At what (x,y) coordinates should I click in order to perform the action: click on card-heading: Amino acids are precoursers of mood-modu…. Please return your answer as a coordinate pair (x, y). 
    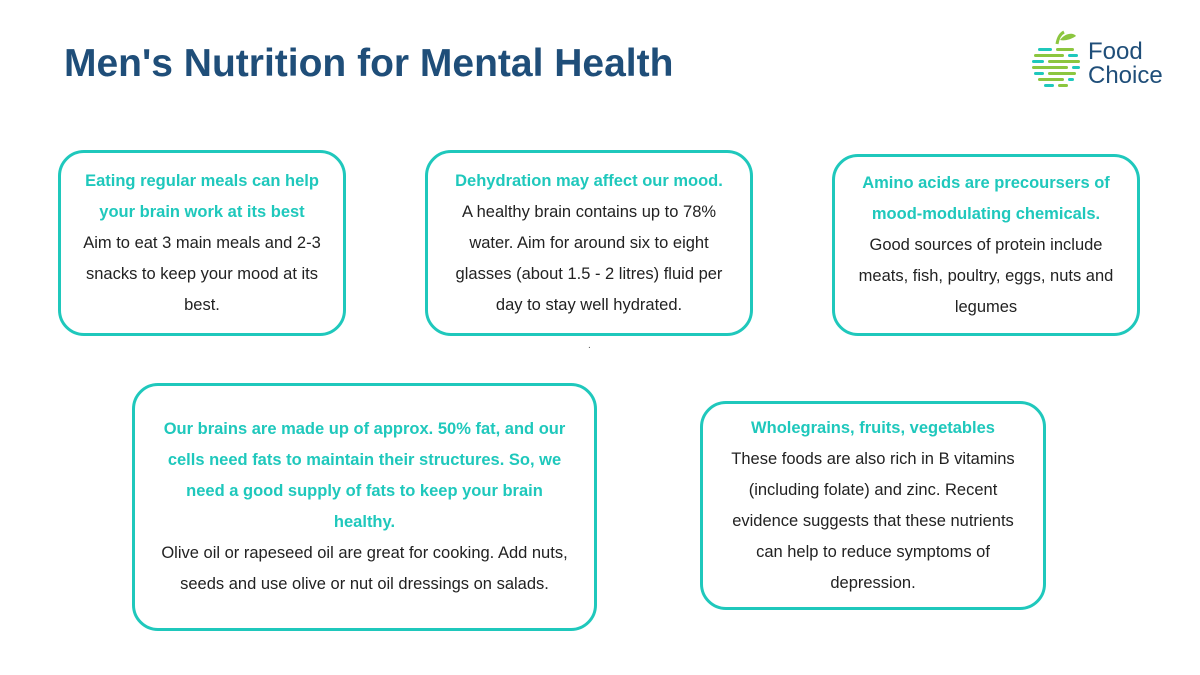
    Looking at the image, I should click on (986, 198).